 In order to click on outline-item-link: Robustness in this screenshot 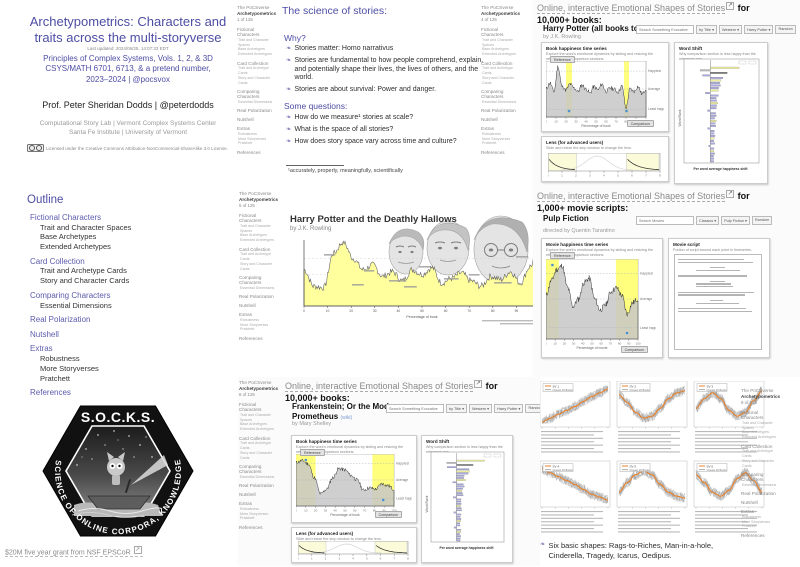, I will do `click(60, 359)`.